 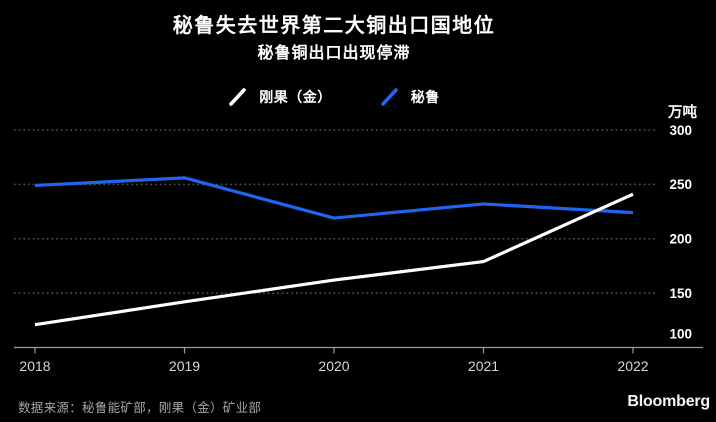 I want to click on x-axis-tick-label-2018: 2018, so click(x=34, y=366).